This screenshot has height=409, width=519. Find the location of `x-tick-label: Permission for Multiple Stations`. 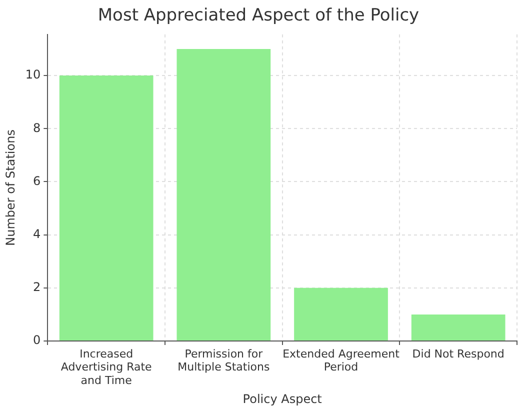

x-tick-label: Permission for Multiple Stations is located at coordinates (224, 360).